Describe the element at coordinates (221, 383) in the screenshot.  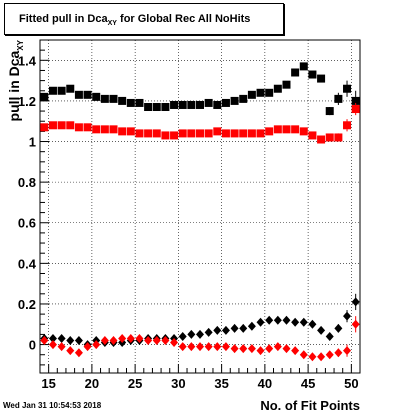
I see `x-tick-label: 35` at that location.